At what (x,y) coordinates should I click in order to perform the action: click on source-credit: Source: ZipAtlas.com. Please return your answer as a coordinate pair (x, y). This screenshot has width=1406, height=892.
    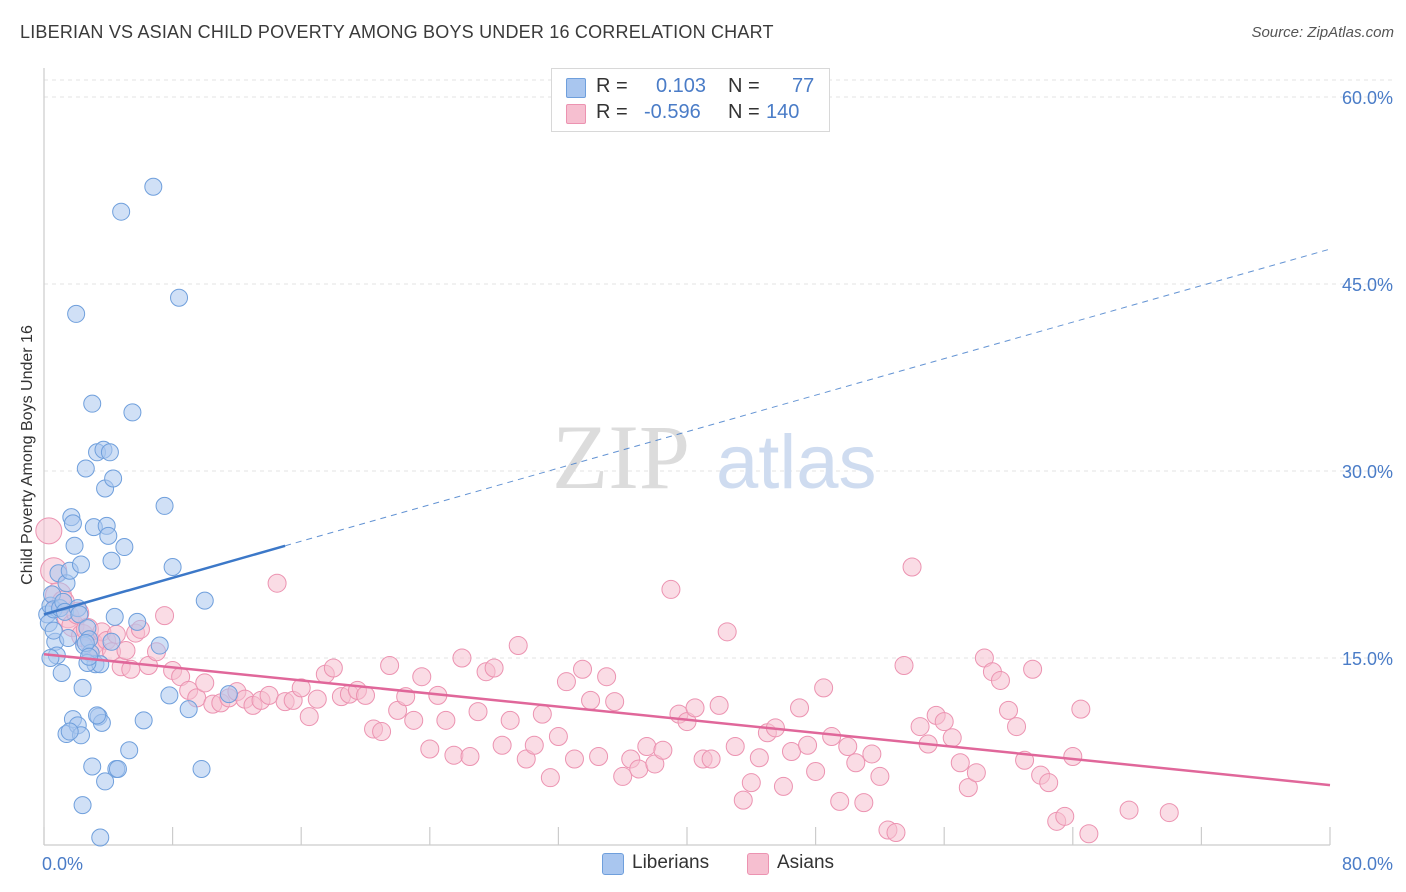
    Looking at the image, I should click on (1322, 32).